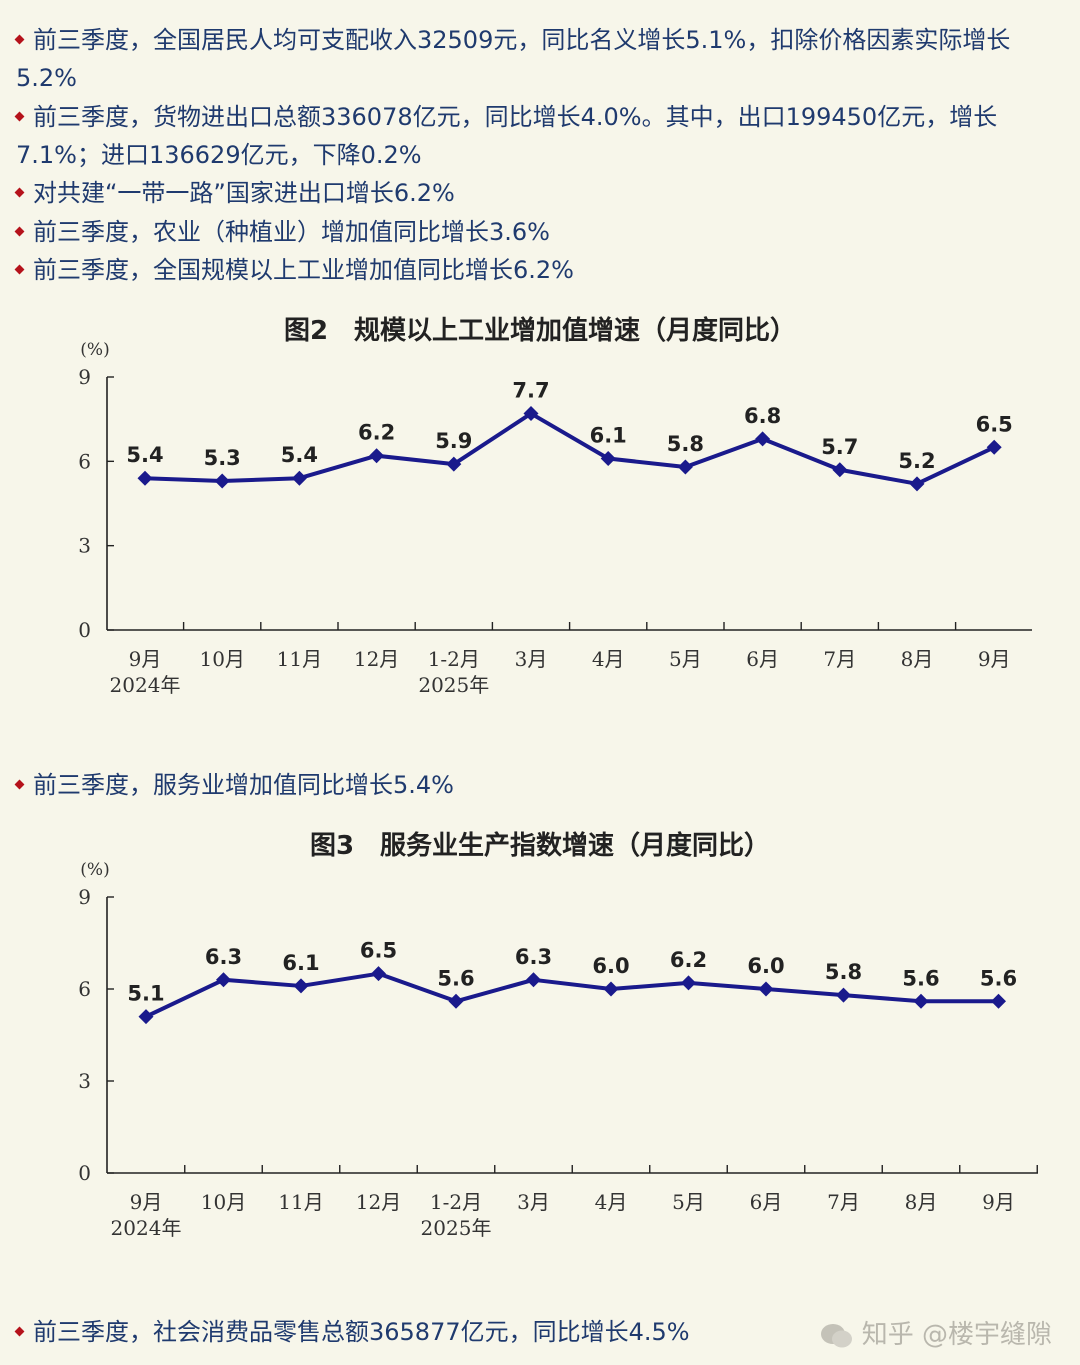 Image resolution: width=1080 pixels, height=1365 pixels. I want to click on chart3-title: 图3 服务业生产指数增速（月度同比）, so click(540, 846).